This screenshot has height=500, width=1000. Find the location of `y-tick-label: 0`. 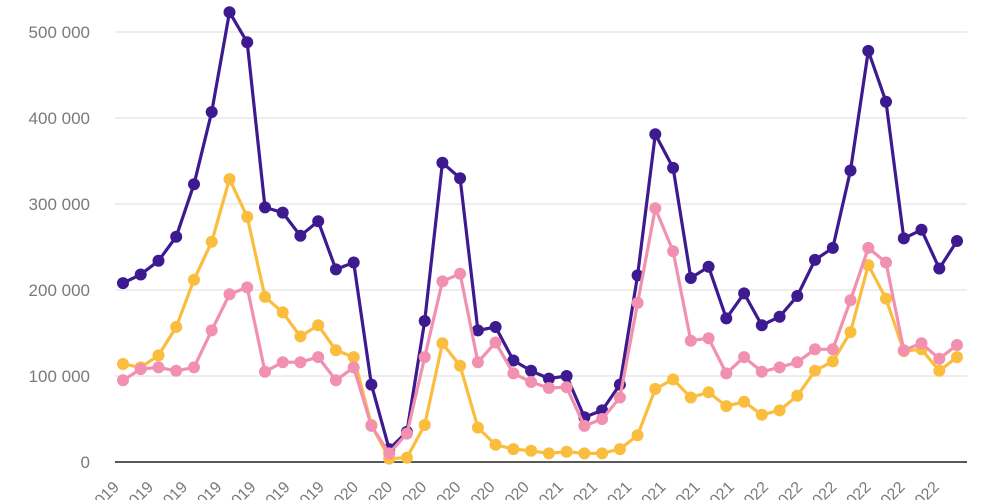

y-tick-label: 0 is located at coordinates (85, 462).